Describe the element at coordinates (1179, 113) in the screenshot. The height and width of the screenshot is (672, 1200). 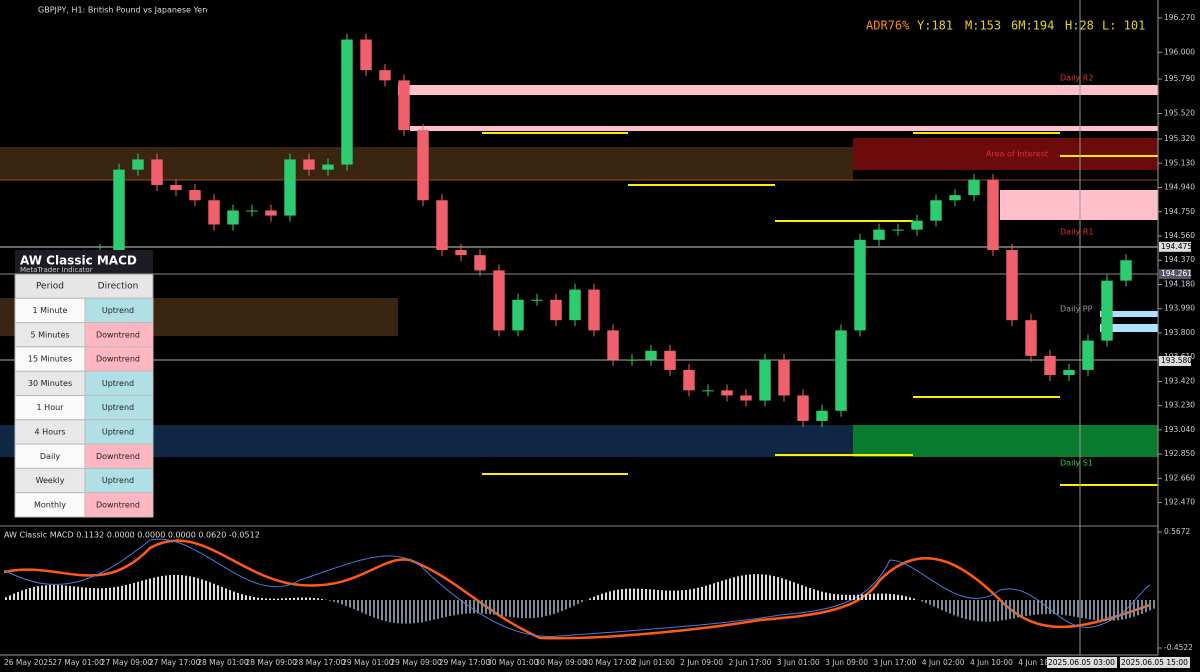
I see `y-tick-label: 195.520` at that location.